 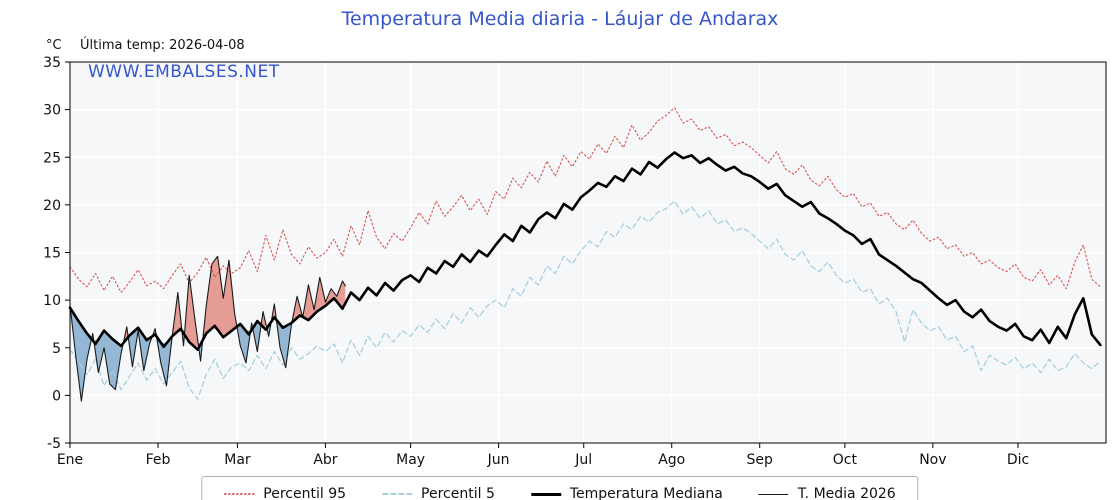 What do you see at coordinates (325, 460) in the screenshot?
I see `svg-text: Abr` at bounding box center [325, 460].